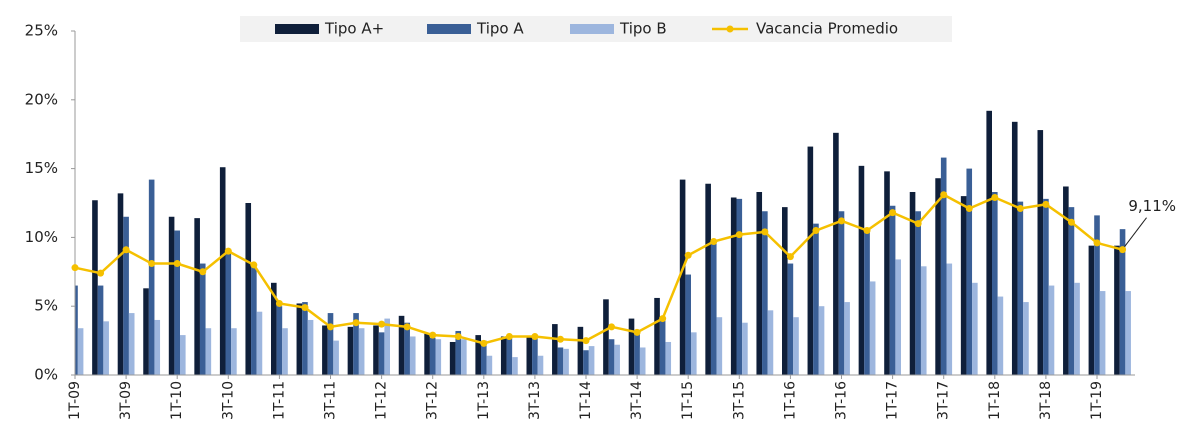 The height and width of the screenshot is (443, 1179). Describe the element at coordinates (592, 29) in the screenshot. I see `legend-swatch` at that location.